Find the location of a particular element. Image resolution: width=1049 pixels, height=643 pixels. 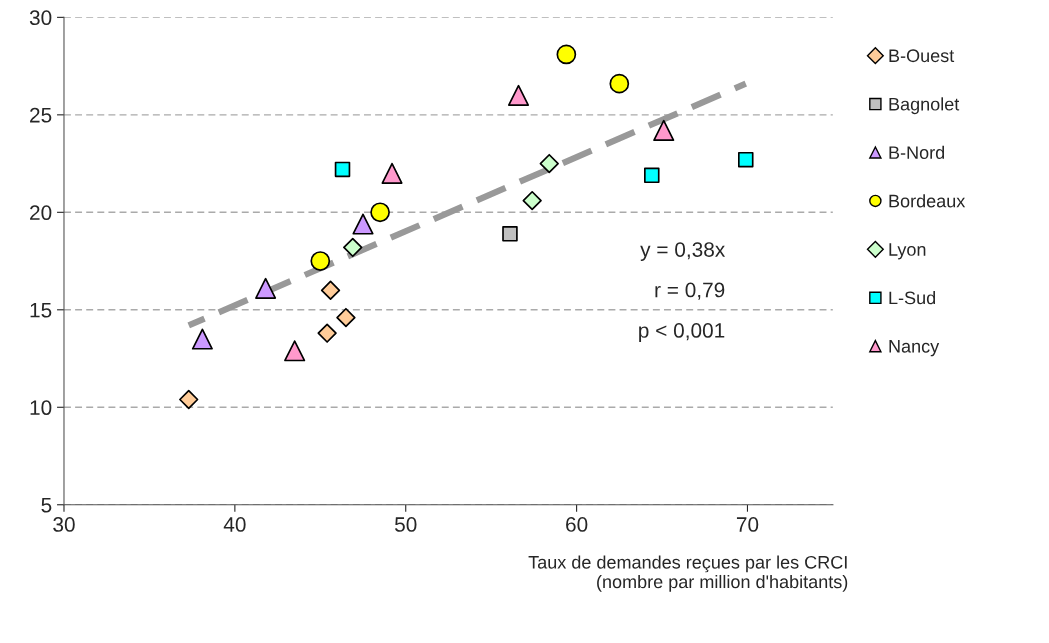

legend-label: Bordeaux is located at coordinates (927, 201).